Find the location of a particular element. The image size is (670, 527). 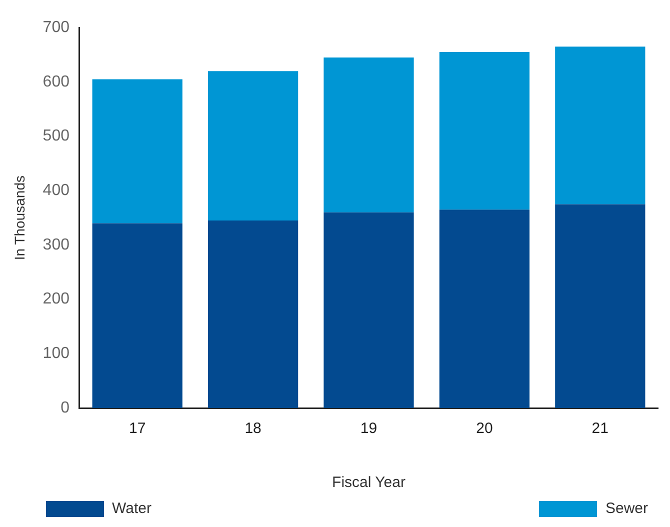

y-tick-label: 600 is located at coordinates (56, 81).